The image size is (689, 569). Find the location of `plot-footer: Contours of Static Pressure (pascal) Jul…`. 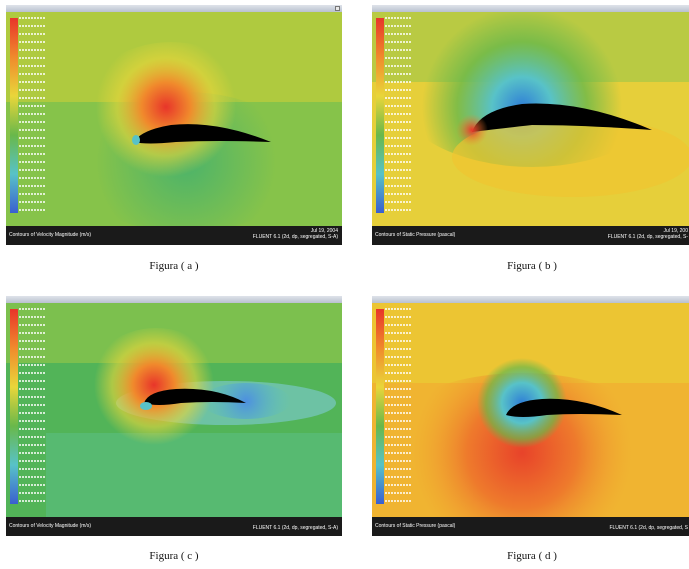

plot-footer: Contours of Static Pressure (pascal) Jul… is located at coordinates (530, 235).